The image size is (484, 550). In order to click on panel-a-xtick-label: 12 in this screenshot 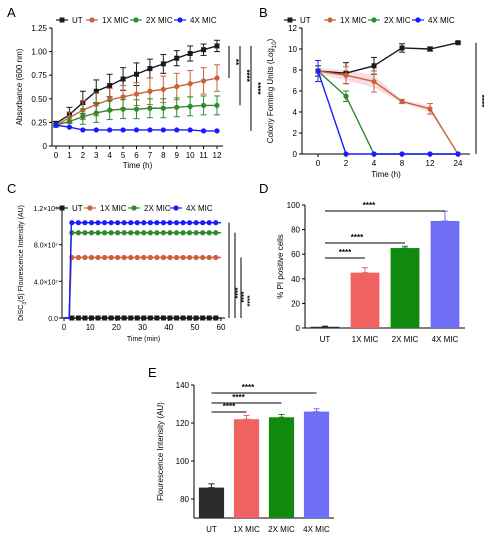, I will do `click(217, 155)`.